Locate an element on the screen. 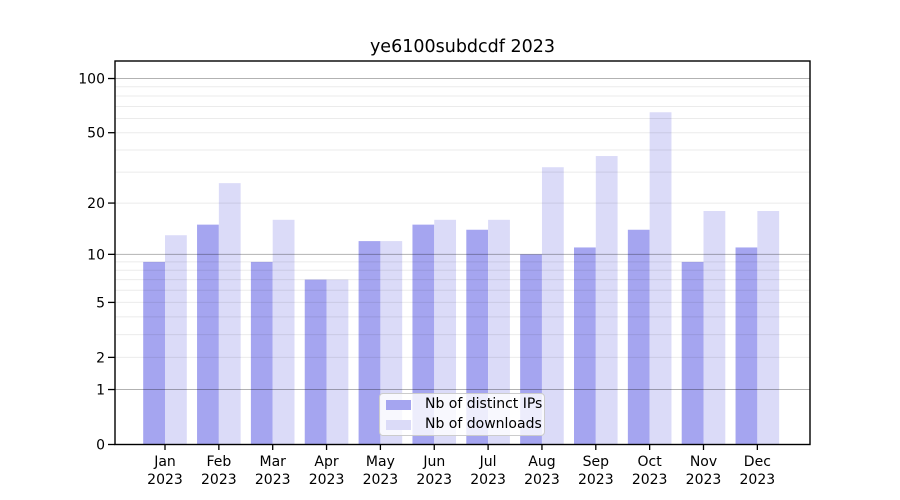  y-tick-label: 100 is located at coordinates (91, 80).